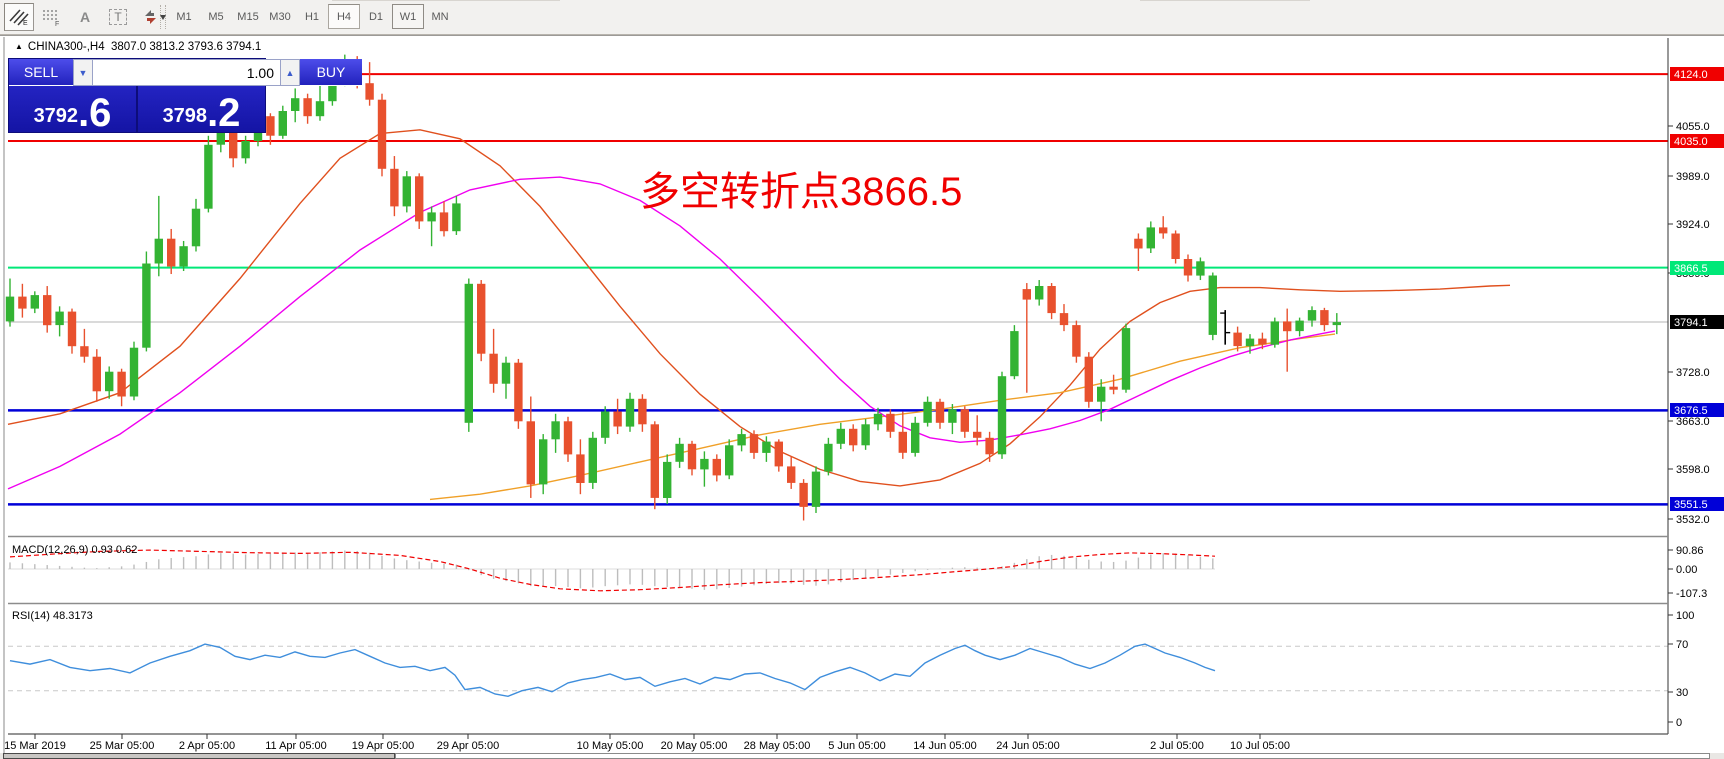 This screenshot has height=759, width=1724. What do you see at coordinates (290, 72) in the screenshot?
I see `volume-increase-button: ▲` at bounding box center [290, 72].